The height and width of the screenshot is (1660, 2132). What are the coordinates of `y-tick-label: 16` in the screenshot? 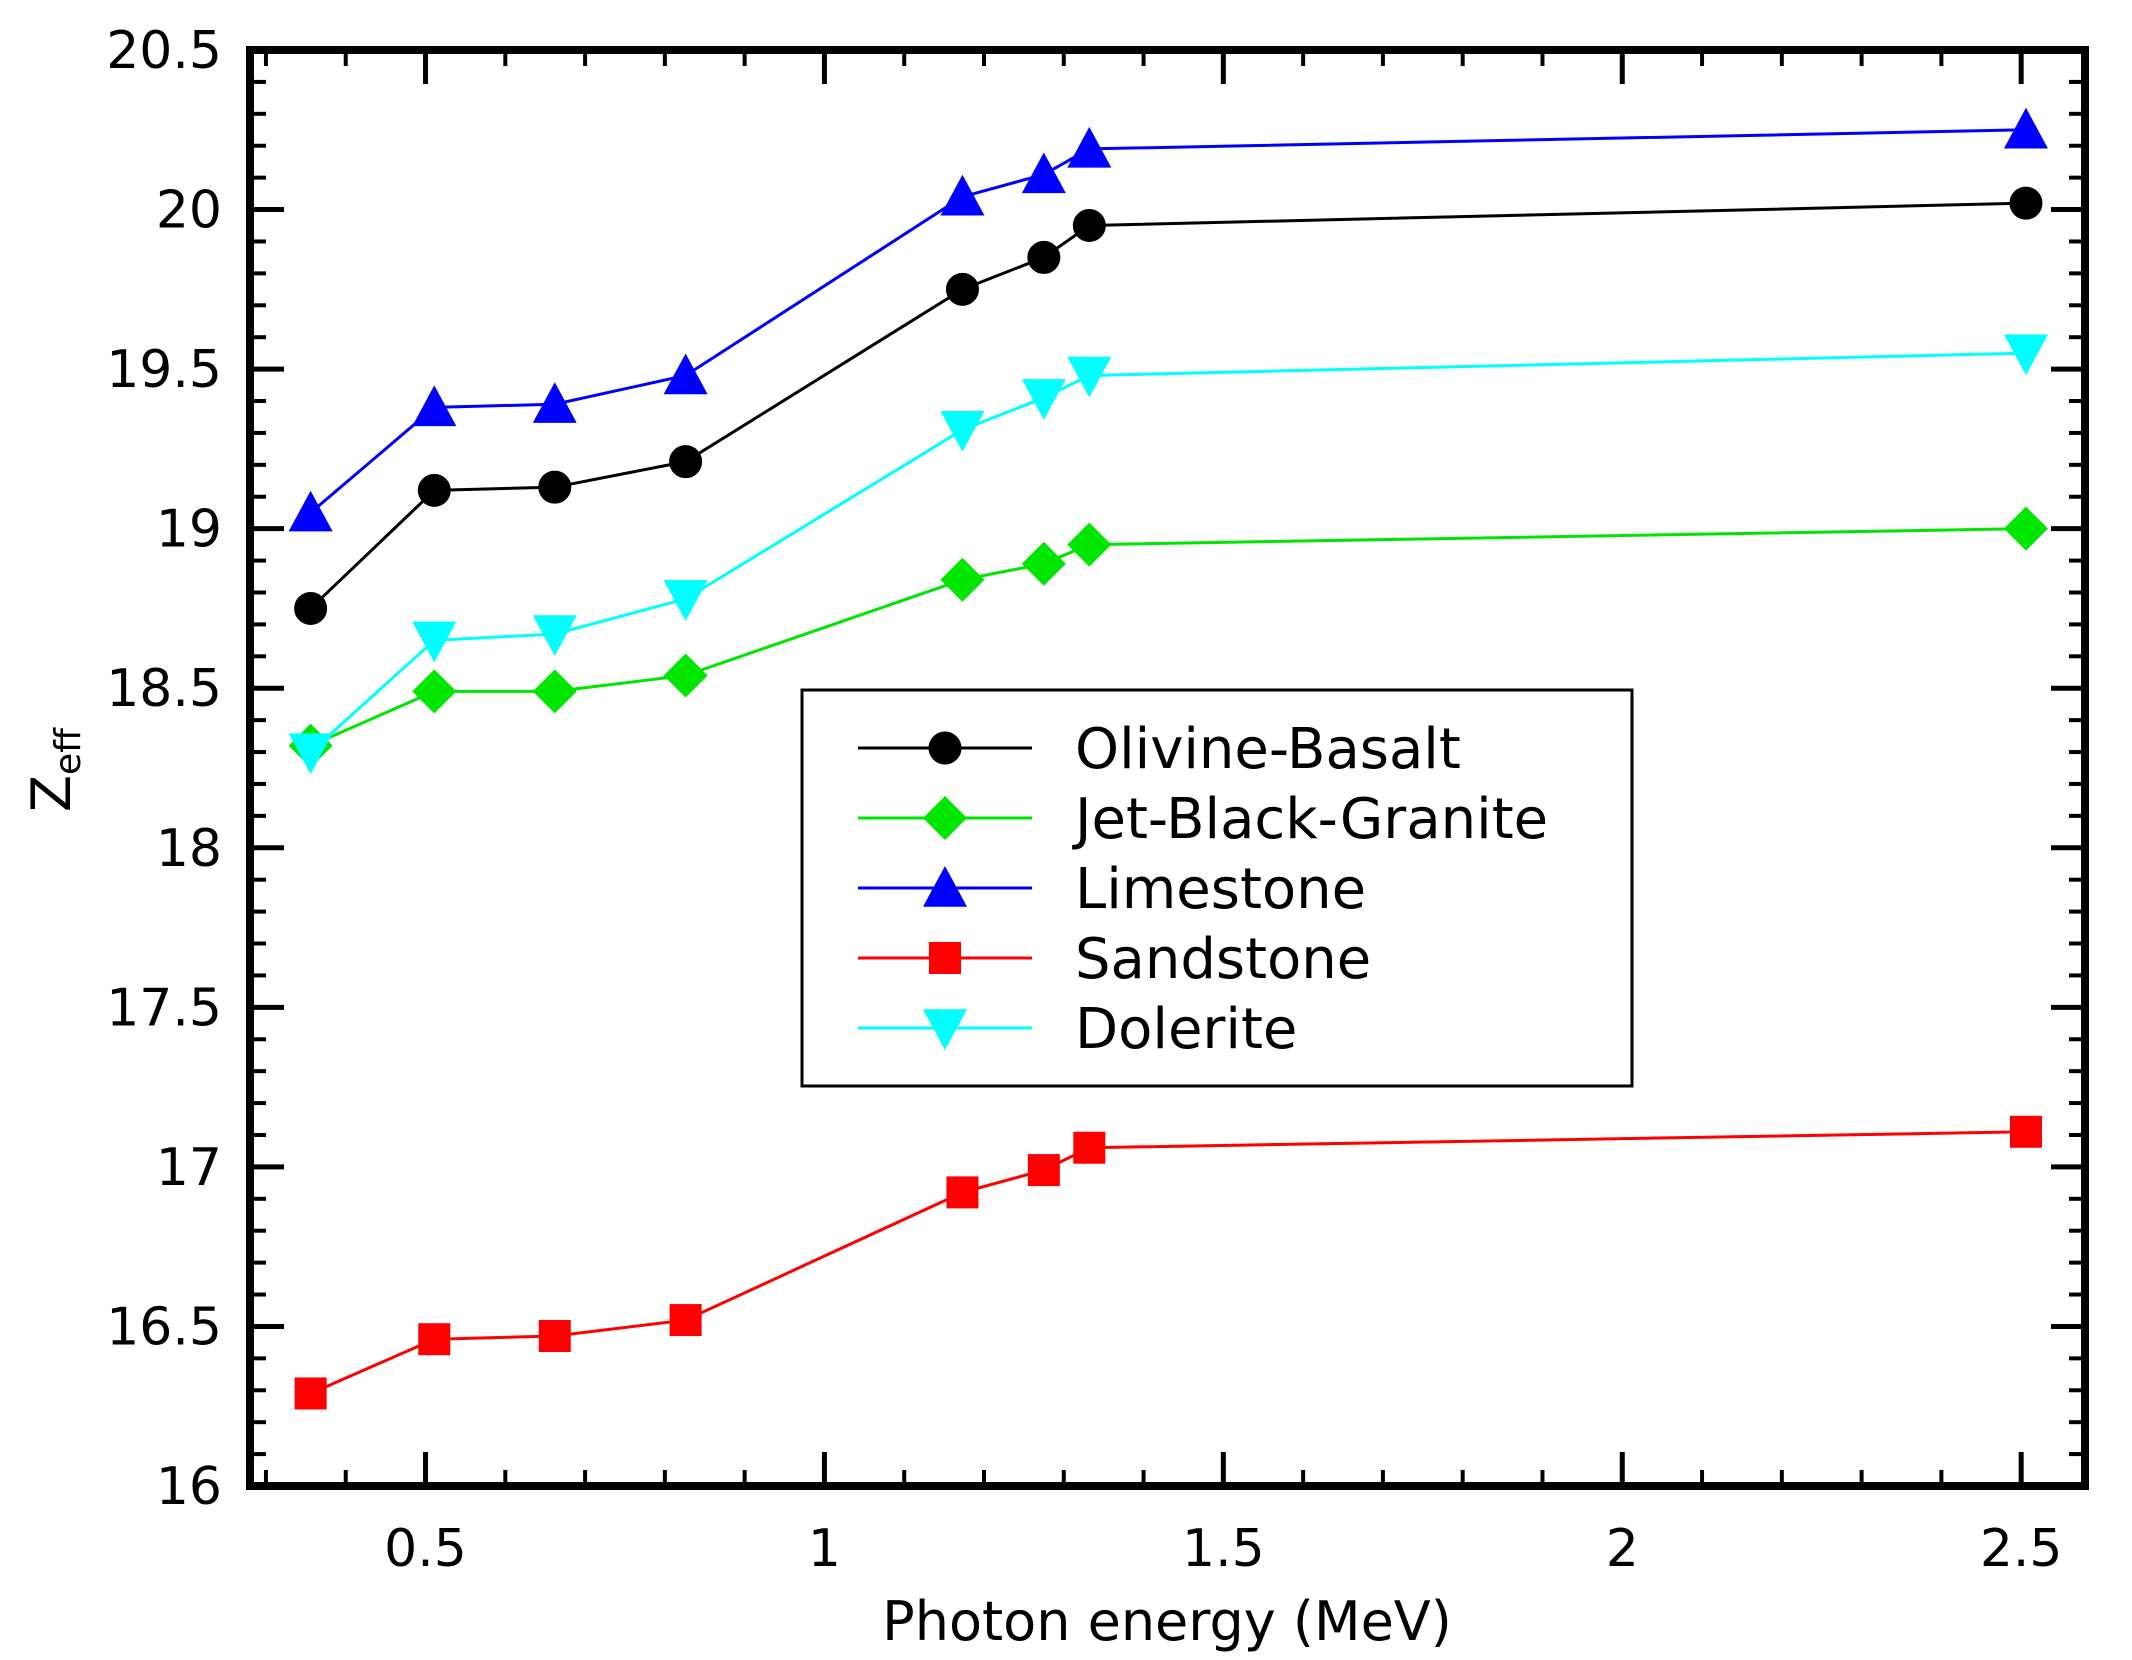 It's located at (189, 1487).